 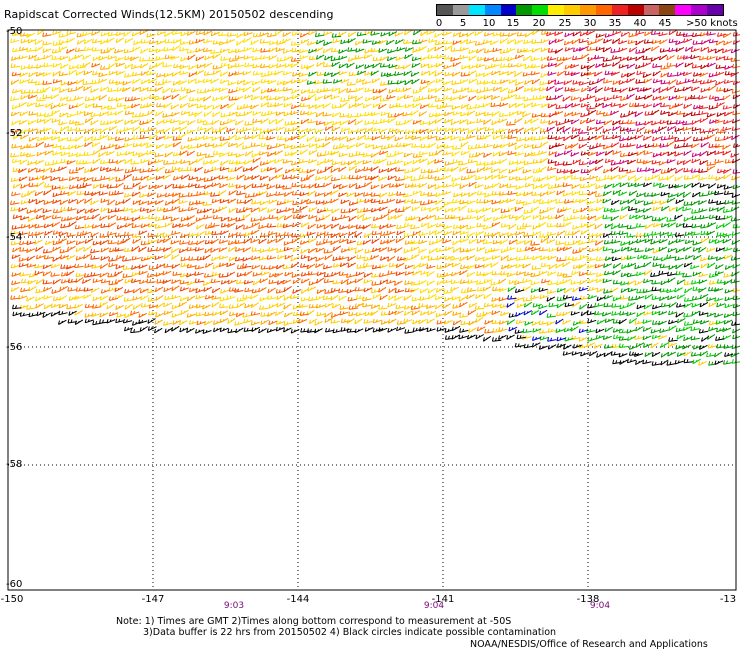 I want to click on lon-label-138: -138, so click(x=588, y=599).